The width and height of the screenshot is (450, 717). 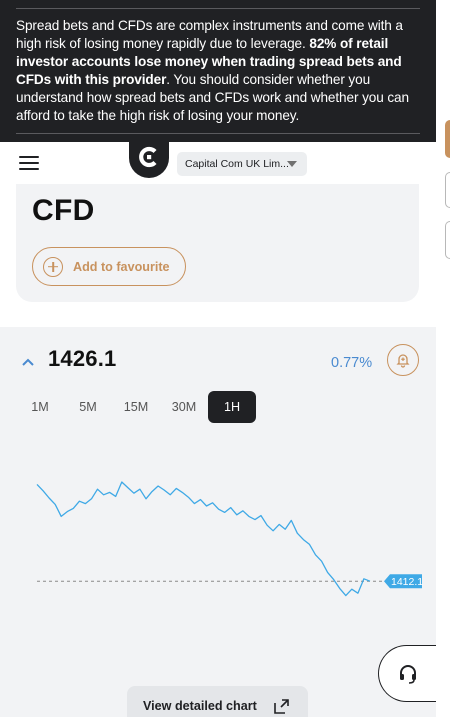 What do you see at coordinates (281, 706) in the screenshot?
I see `expand-icon` at bounding box center [281, 706].